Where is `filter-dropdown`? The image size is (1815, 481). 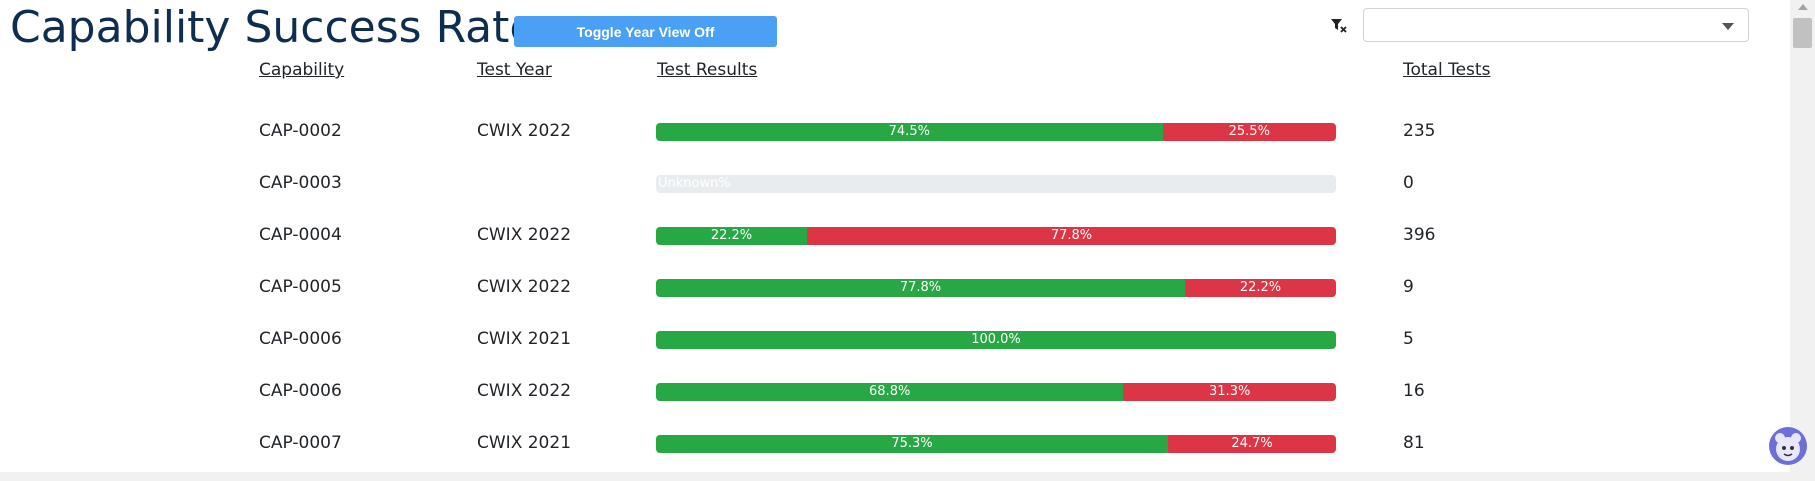 filter-dropdown is located at coordinates (1556, 25).